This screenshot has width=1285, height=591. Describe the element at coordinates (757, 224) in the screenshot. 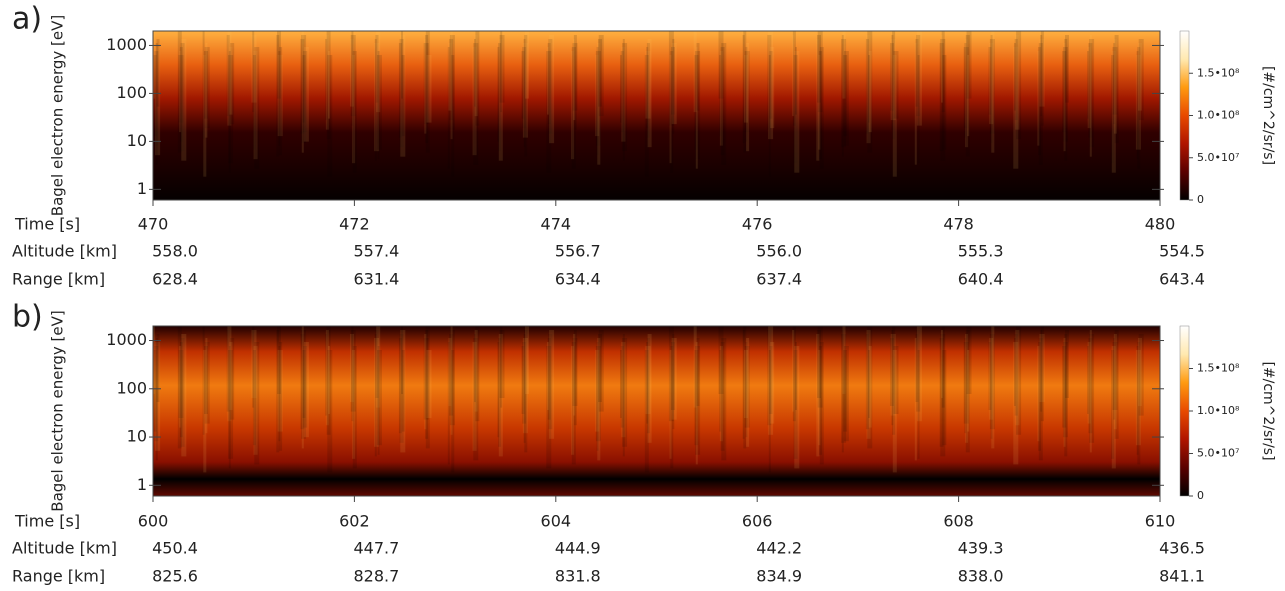

I see `x-tick-label: 476` at that location.